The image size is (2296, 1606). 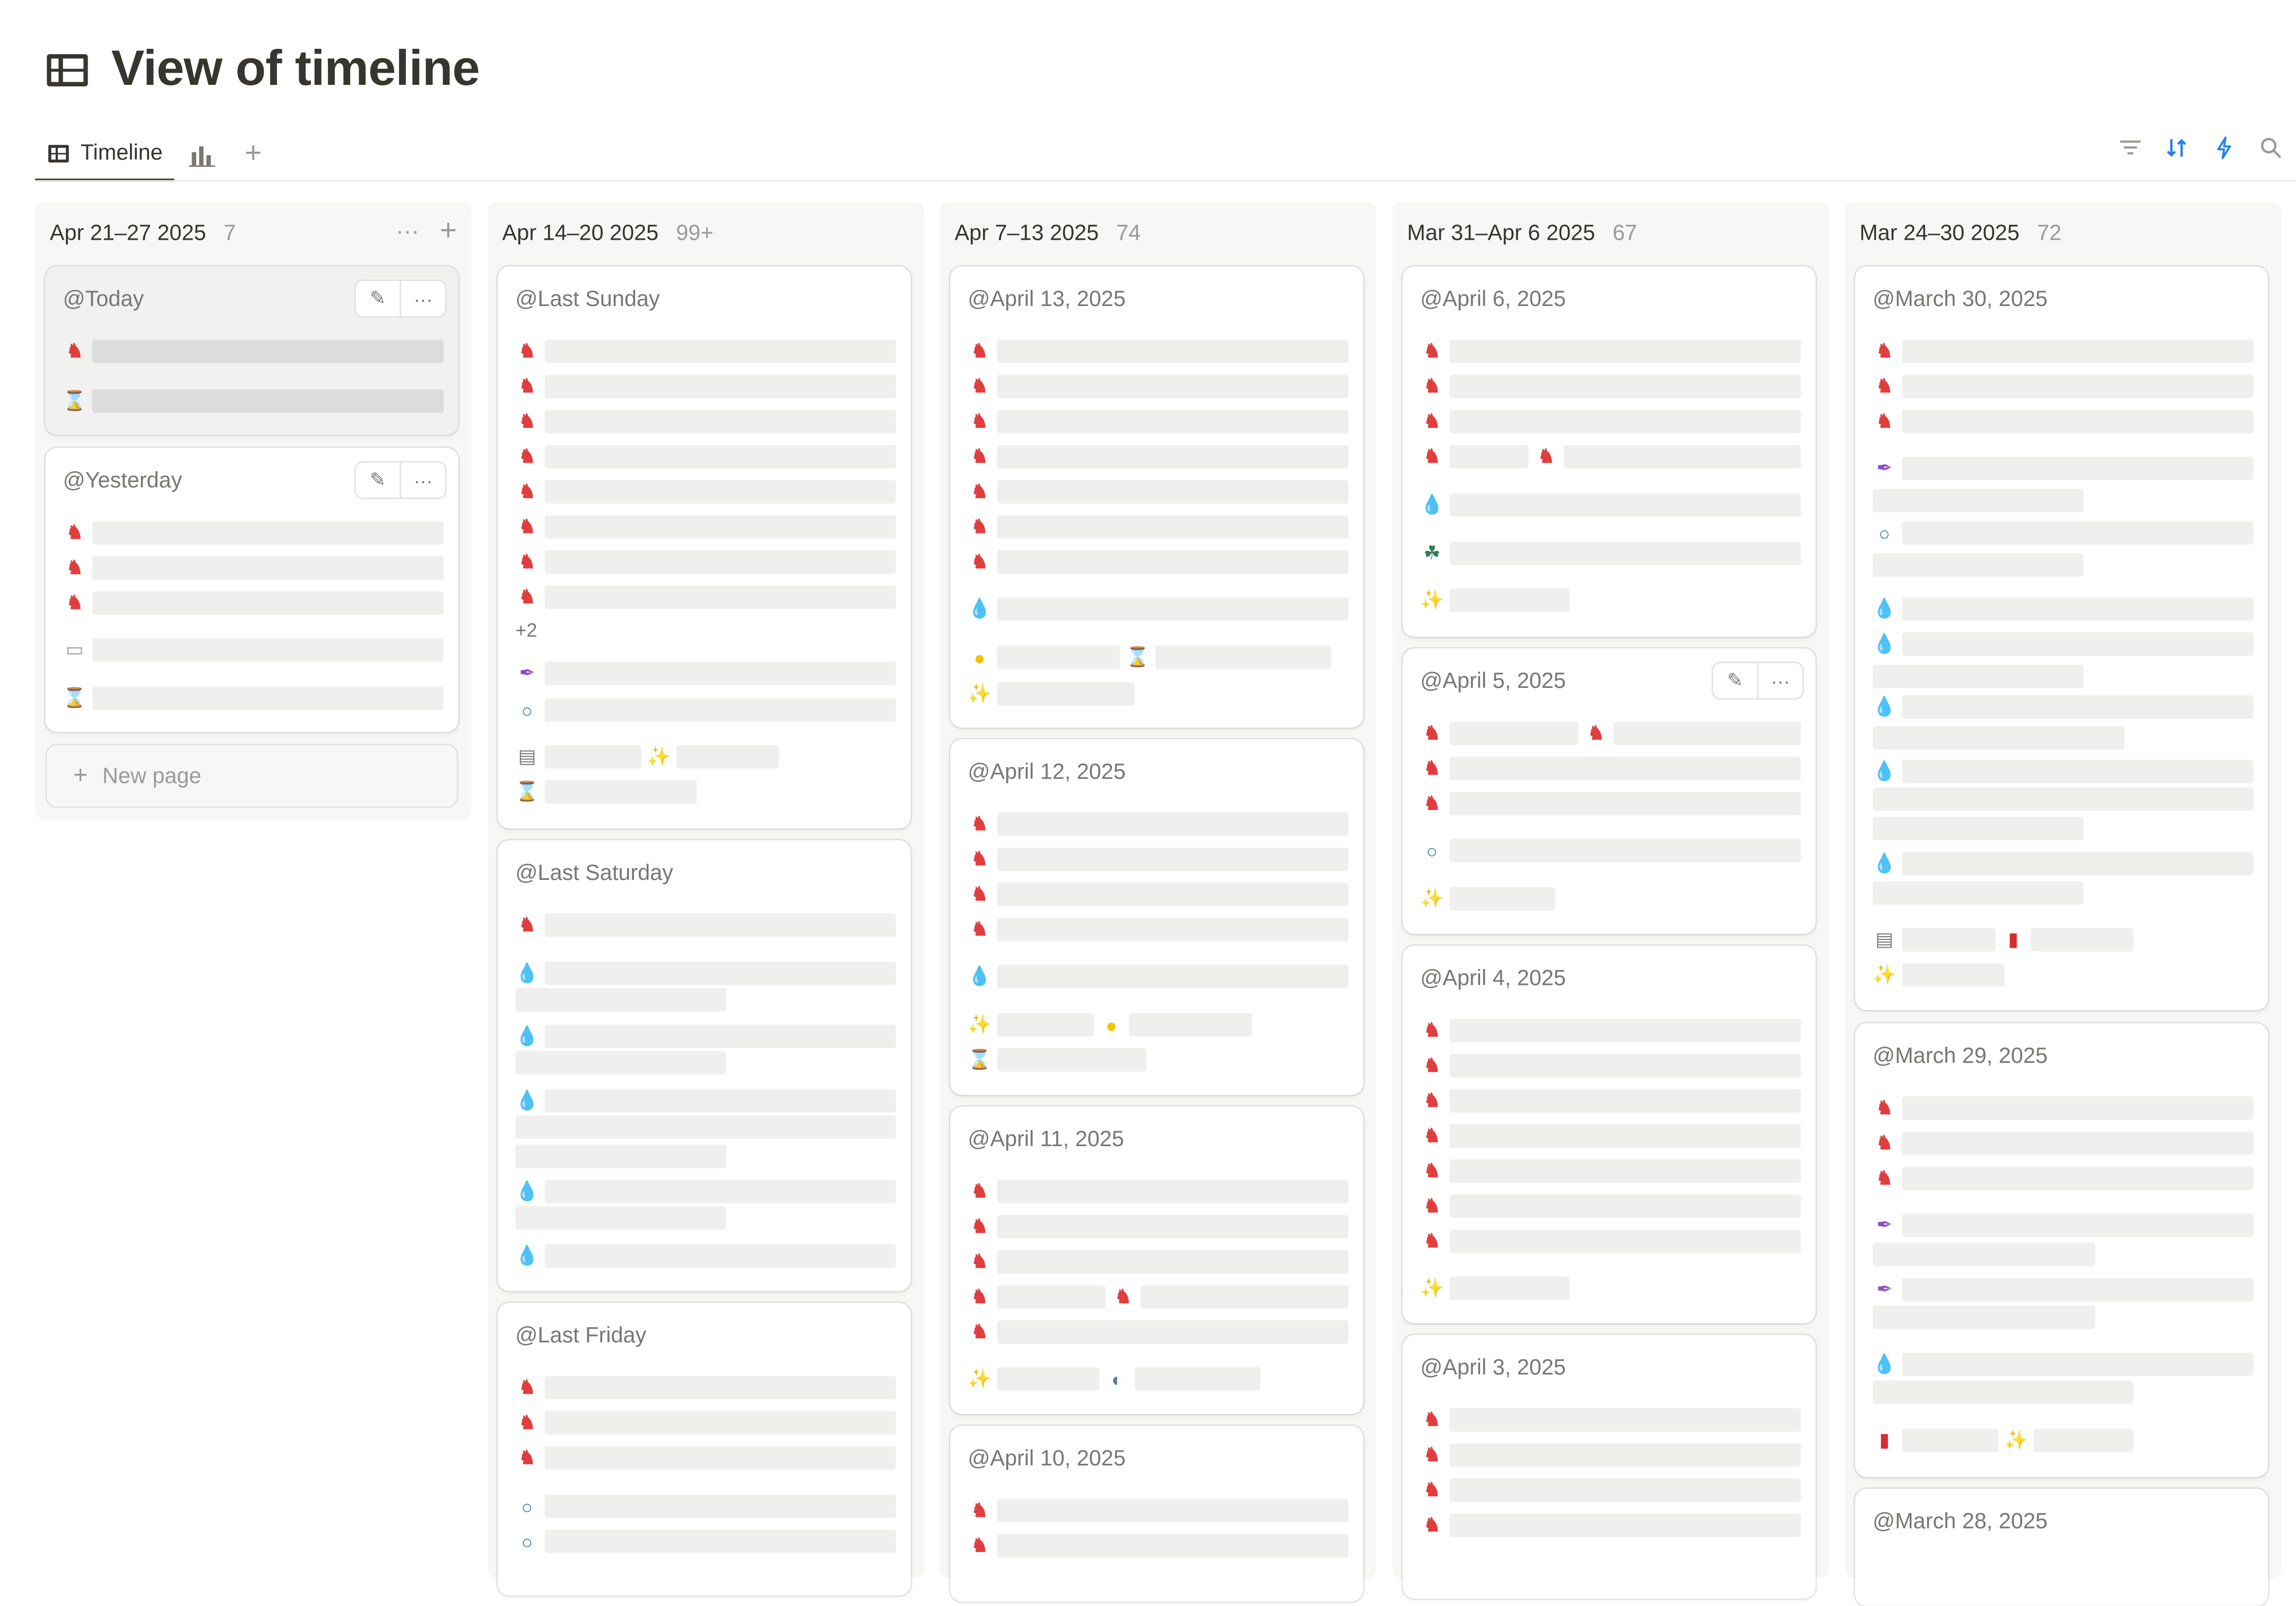 What do you see at coordinates (203, 154) in the screenshot?
I see `tab-chart` at bounding box center [203, 154].